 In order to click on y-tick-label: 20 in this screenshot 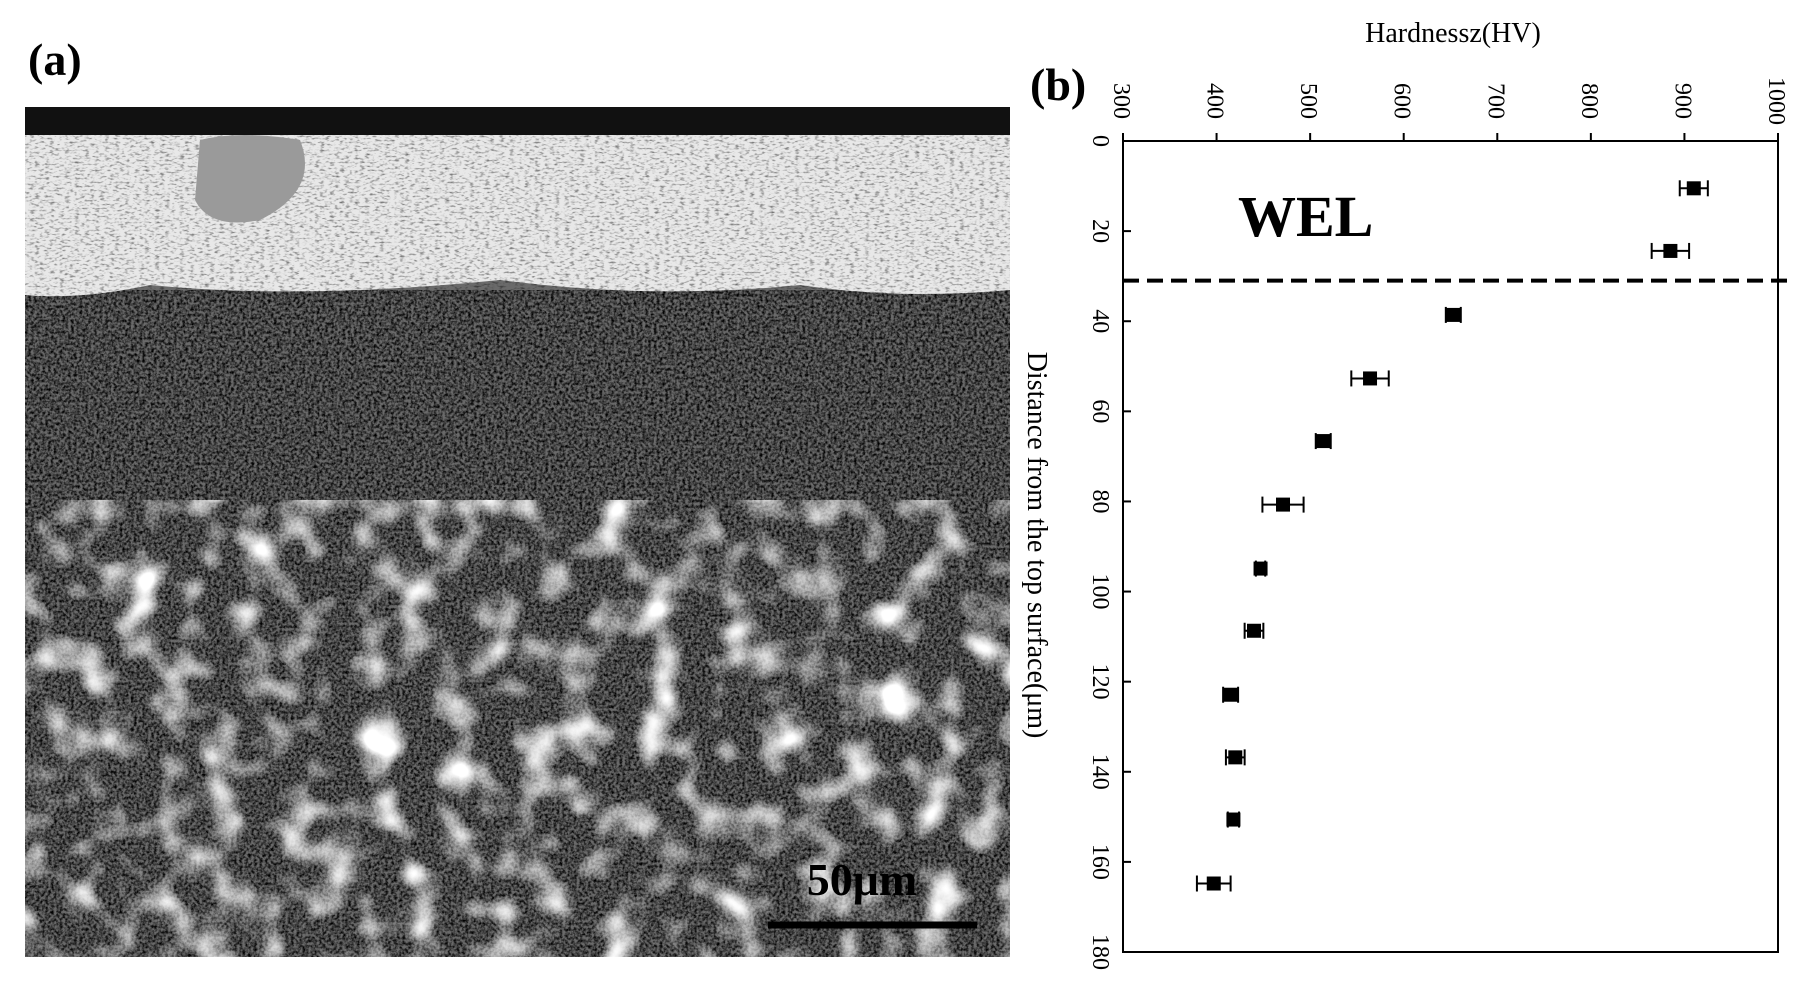, I will do `click(1100, 231)`.